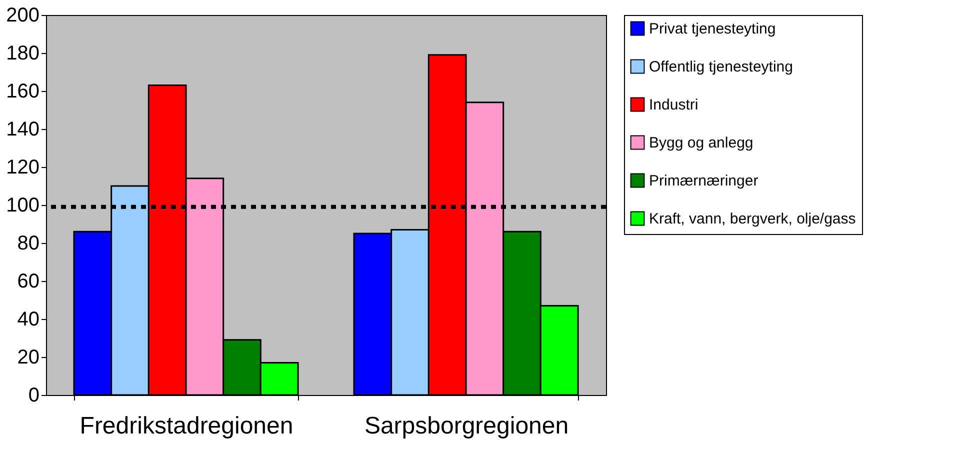 The height and width of the screenshot is (458, 975). Describe the element at coordinates (34, 395) in the screenshot. I see `y-tick-label: 0` at that location.